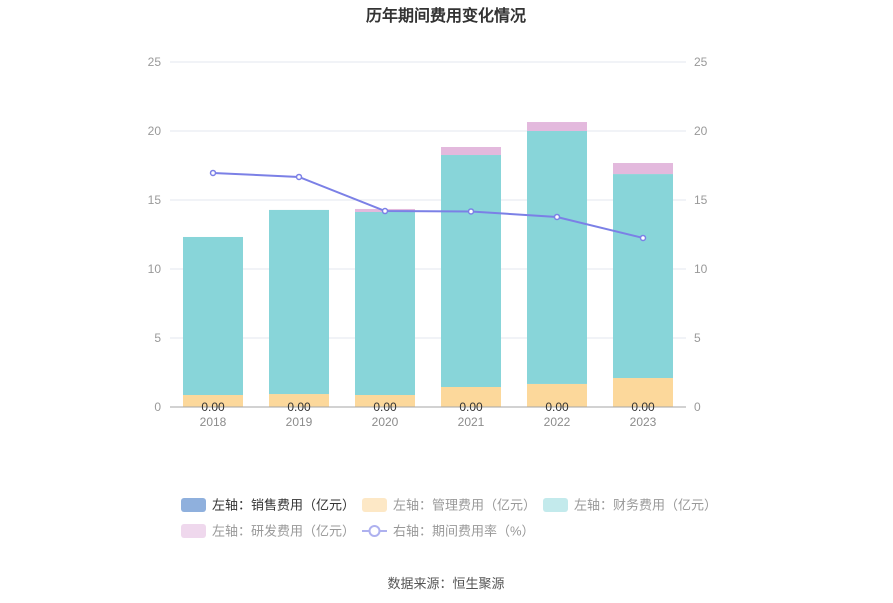 The image size is (893, 603). What do you see at coordinates (471, 422) in the screenshot?
I see `x-tick-label: 2021` at bounding box center [471, 422].